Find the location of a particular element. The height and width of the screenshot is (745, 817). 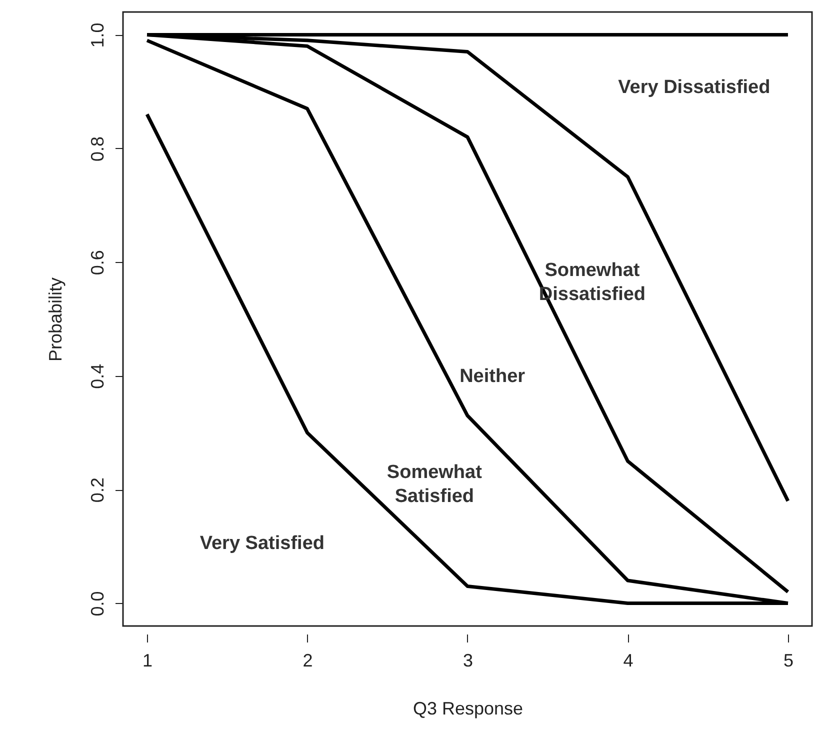

x-tick-label: 4 is located at coordinates (628, 660).